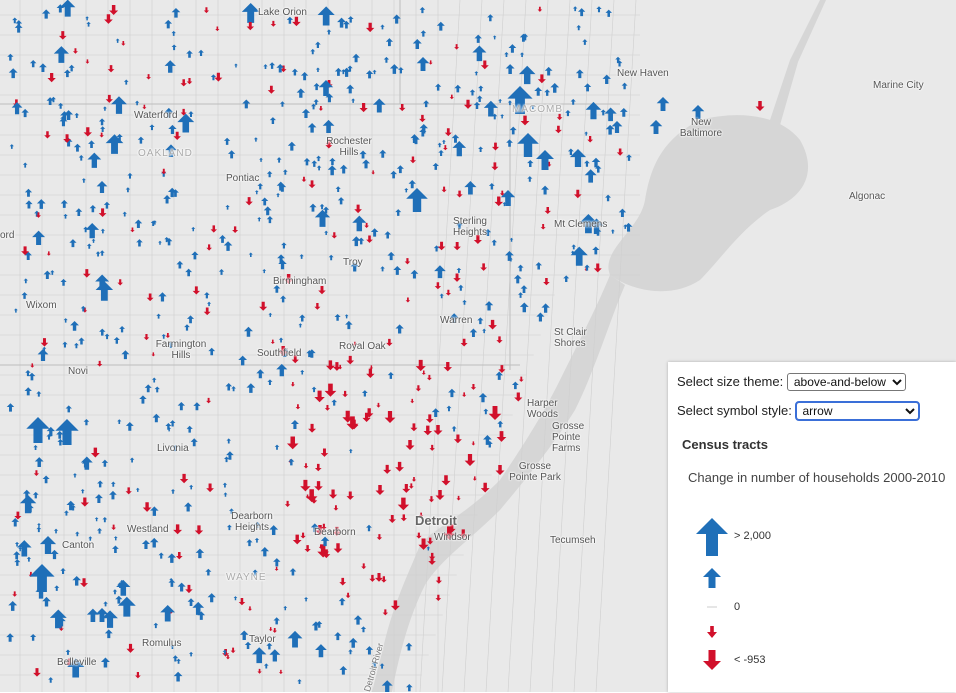 This screenshot has height=693, width=956. What do you see at coordinates (712, 660) in the screenshot?
I see `legend-arrow-down-medium-icon` at bounding box center [712, 660].